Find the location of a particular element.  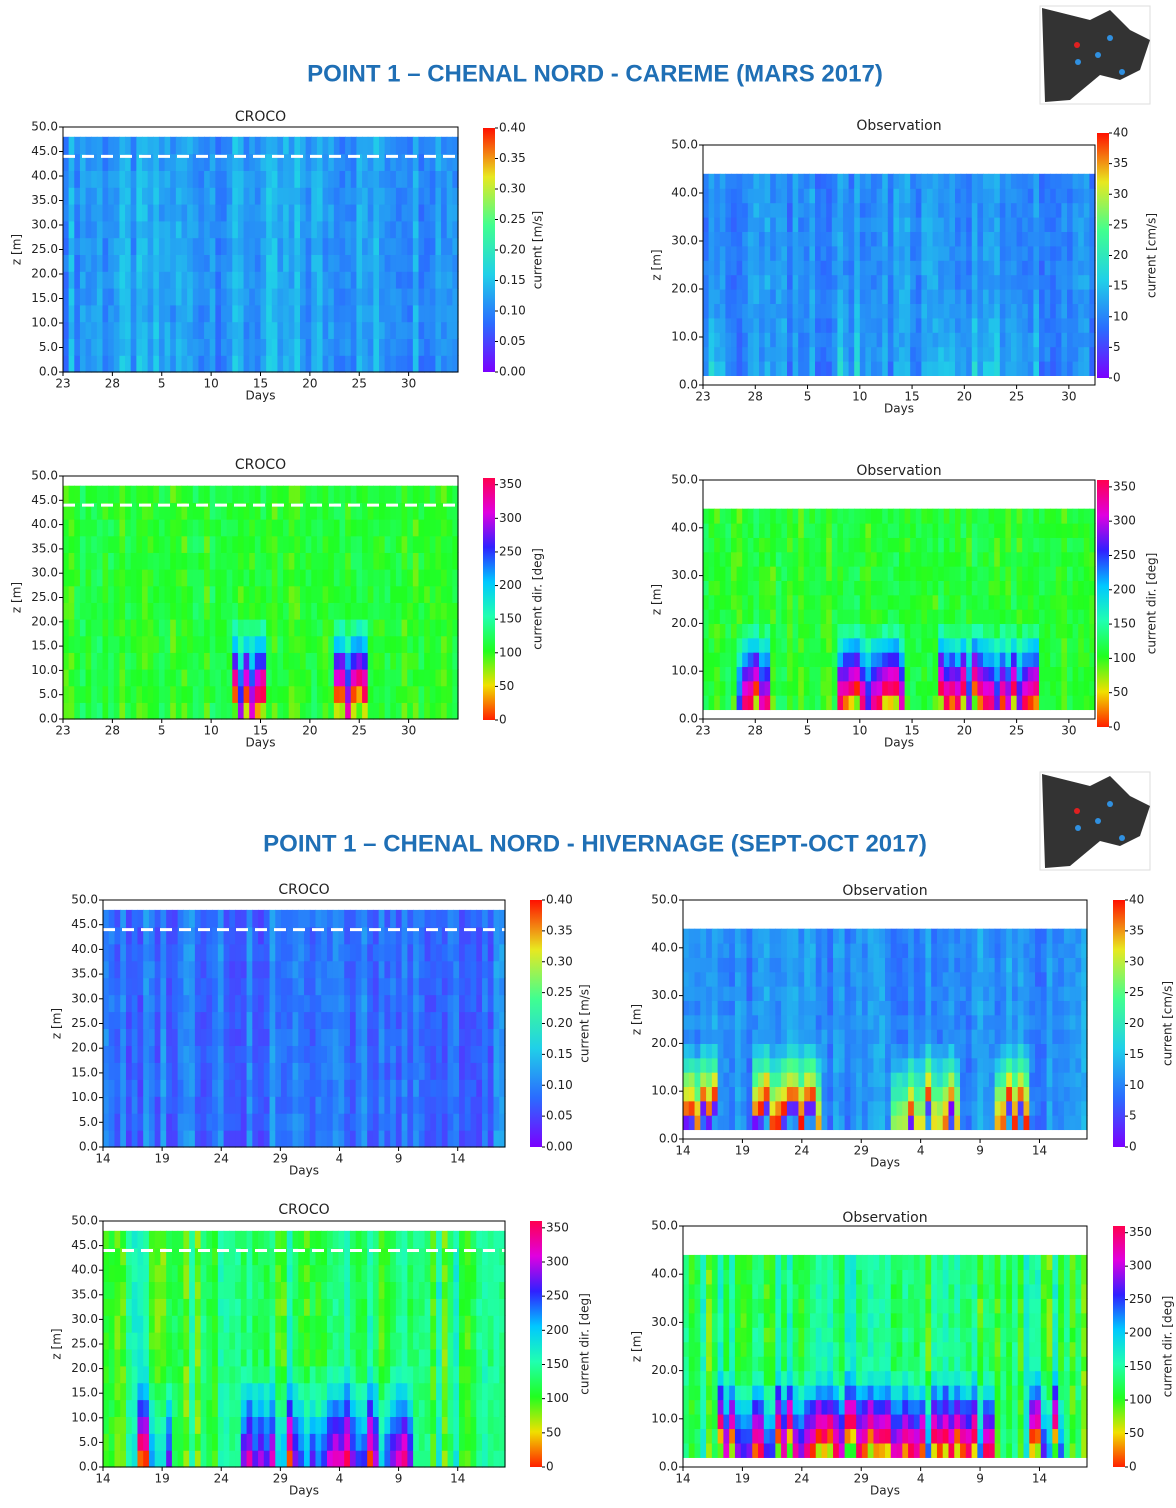

y-tick-label: 0.0 is located at coordinates (48, 719).